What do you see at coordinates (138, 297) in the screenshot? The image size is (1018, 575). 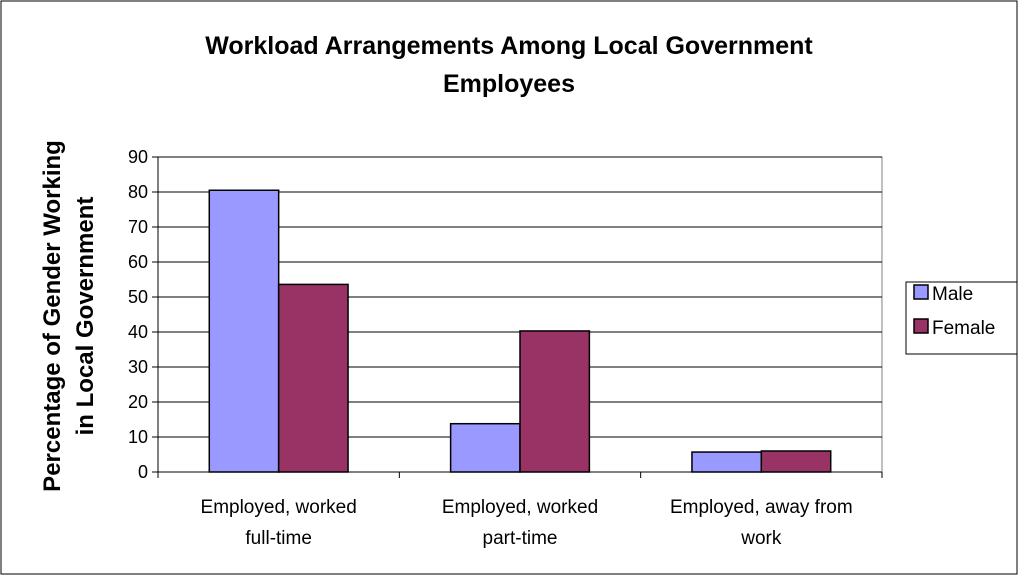 I see `y-tick-label-50: 50` at bounding box center [138, 297].